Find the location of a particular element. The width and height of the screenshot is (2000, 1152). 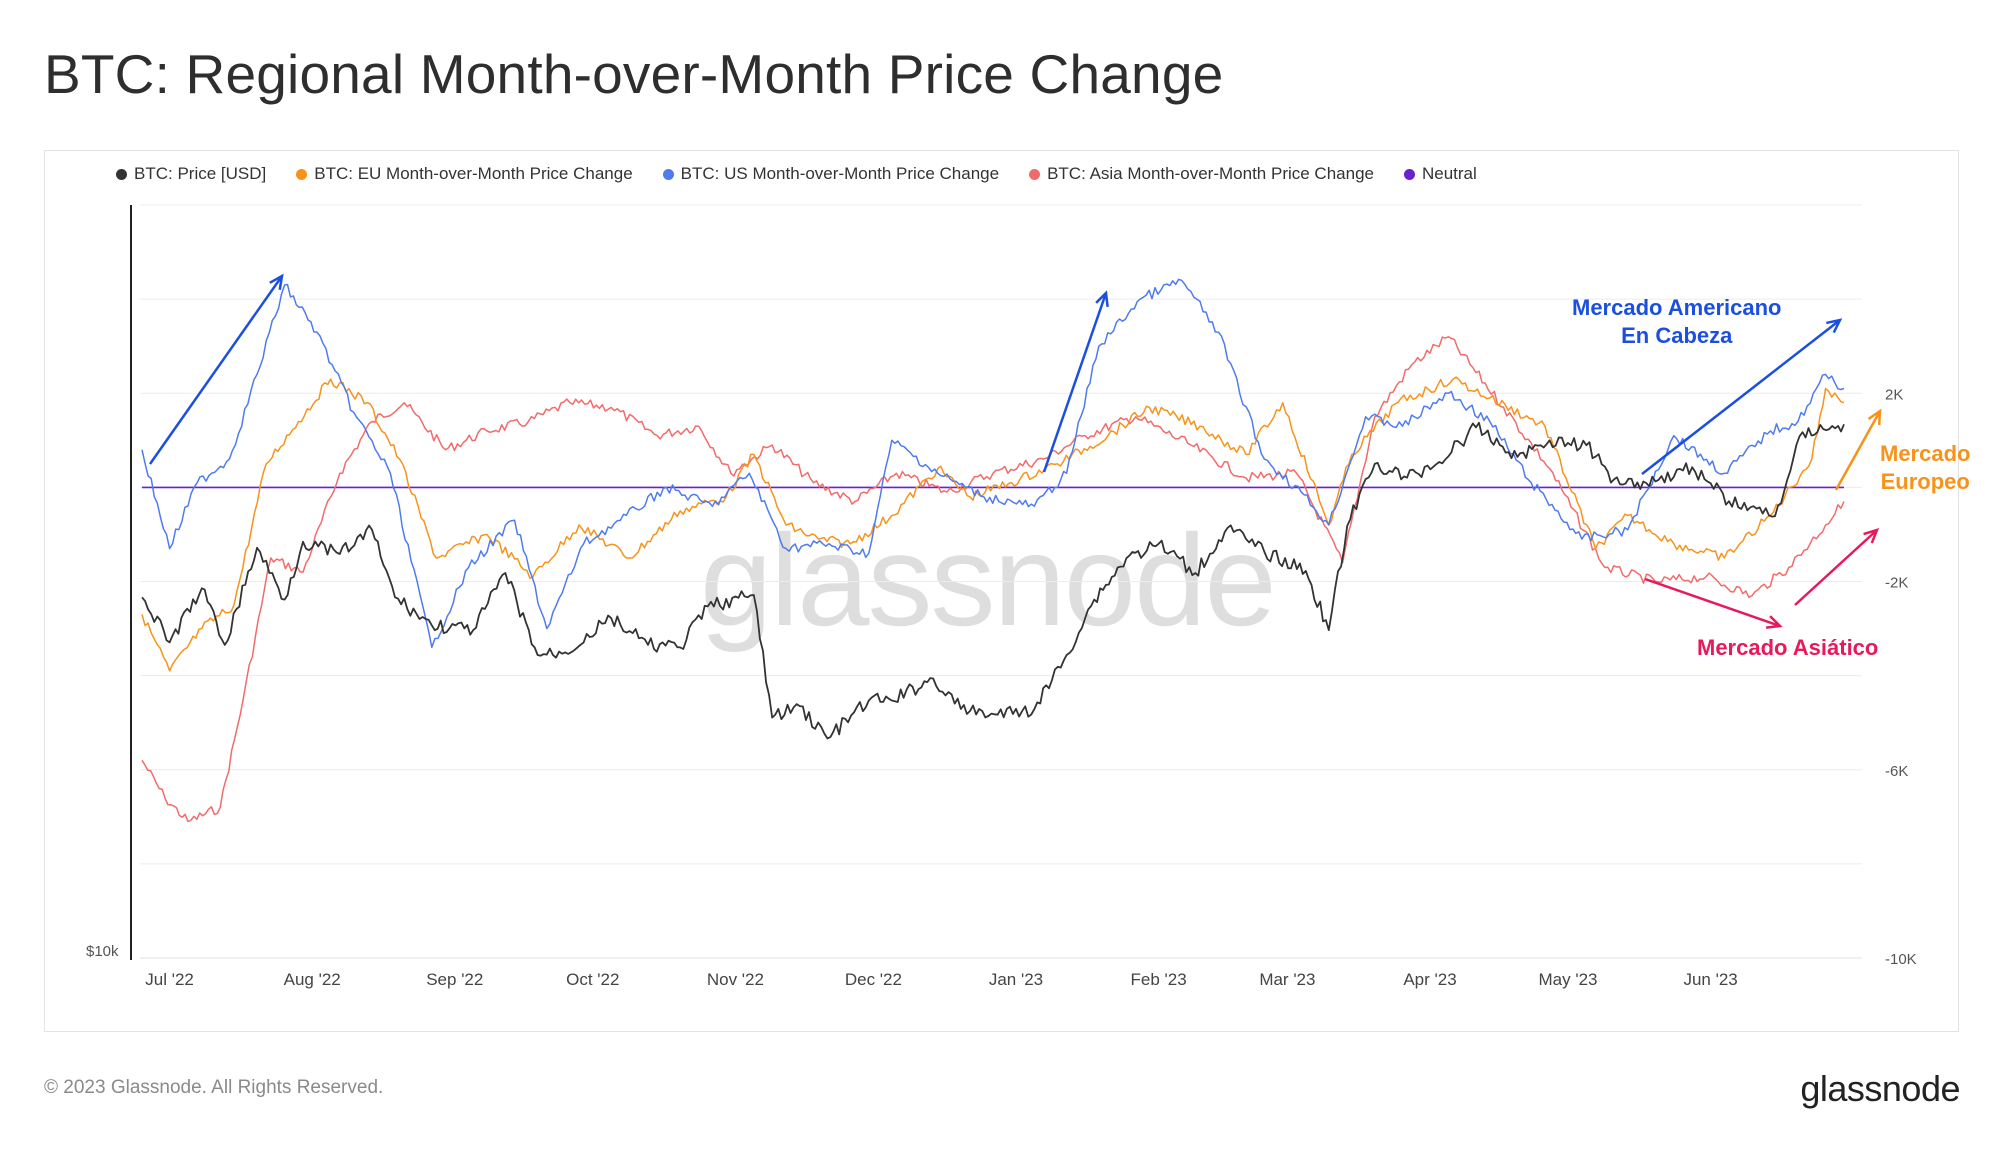

annotation-arrow-us-jun-head is located at coordinates (1834, 326).